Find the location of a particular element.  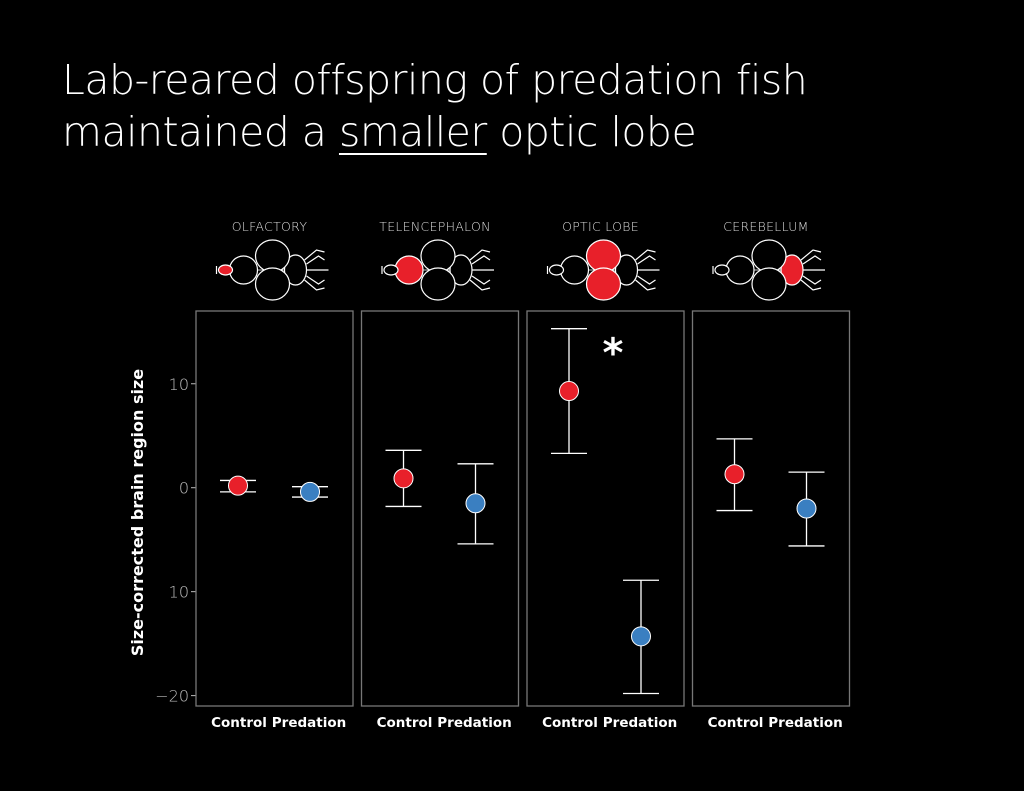

region-label: OPTIC LOBE is located at coordinates (600, 226).